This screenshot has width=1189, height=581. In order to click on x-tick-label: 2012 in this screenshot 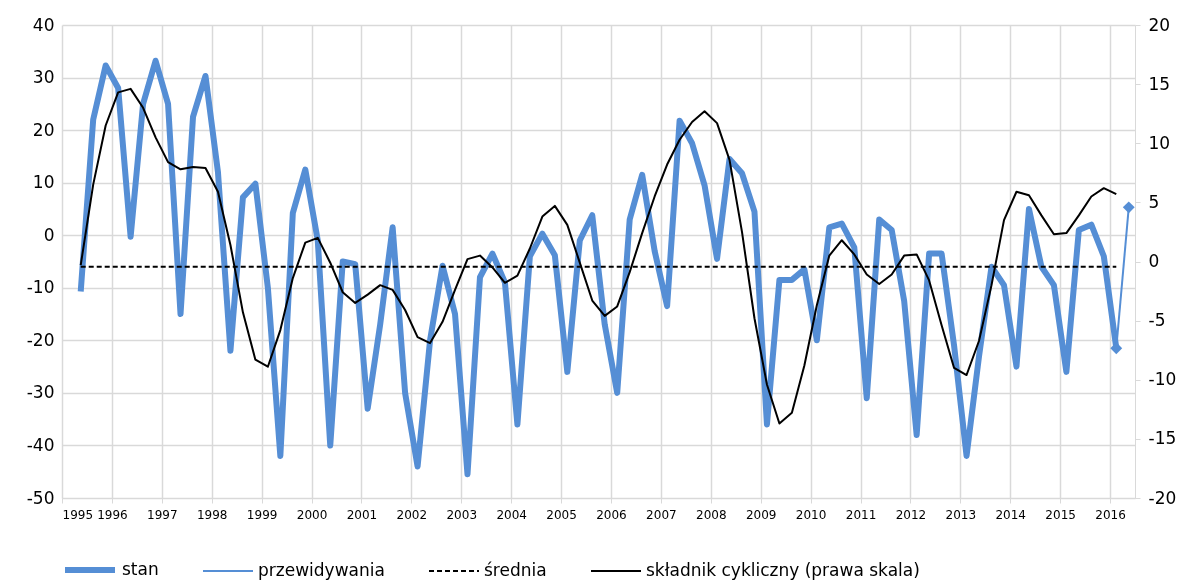, I will do `click(911, 514)`.